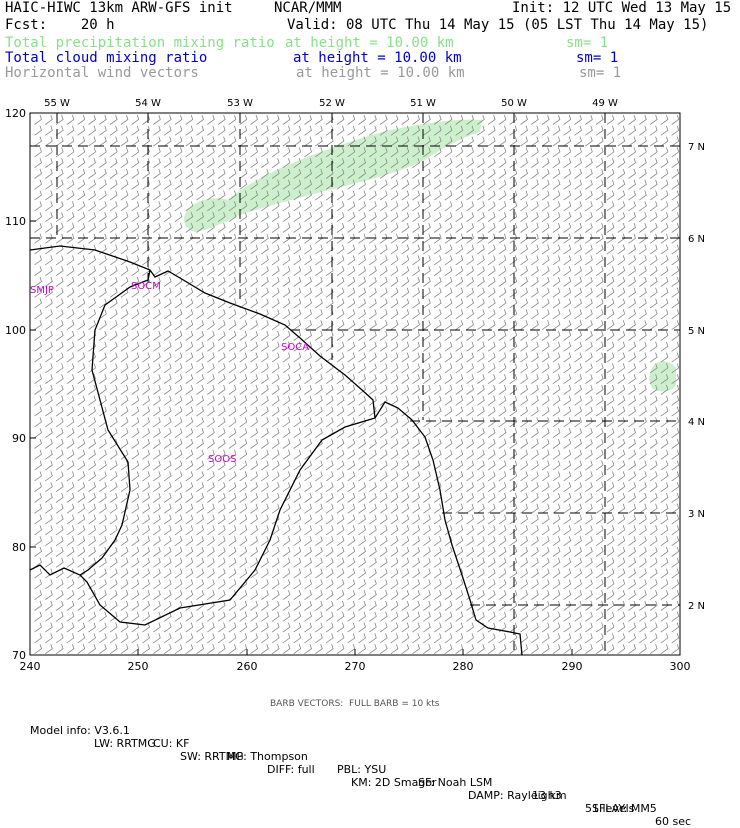  I want to click on model-info-item: KM: 2D Smagor, so click(394, 782).